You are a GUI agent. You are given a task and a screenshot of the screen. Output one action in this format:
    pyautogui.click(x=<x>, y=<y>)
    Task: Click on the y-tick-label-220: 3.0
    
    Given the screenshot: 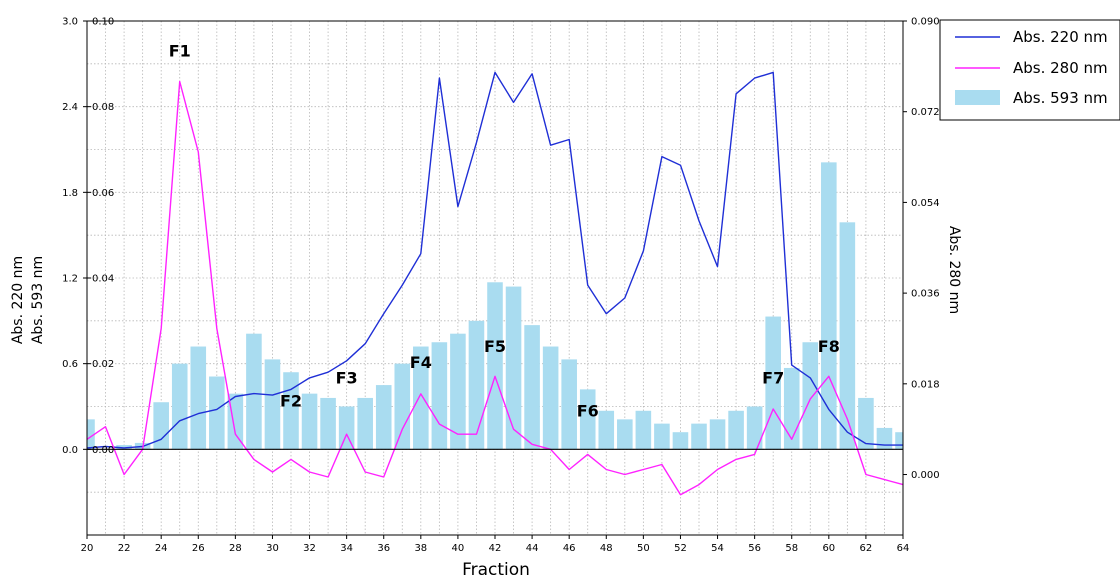 What is the action you would take?
    pyautogui.click(x=70, y=22)
    